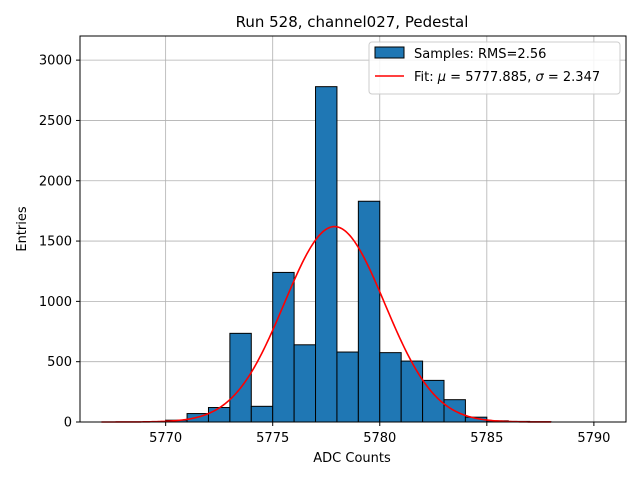 This screenshot has width=640, height=480. Describe the element at coordinates (272, 438) in the screenshot. I see `x-tick-label: 5775` at that location.